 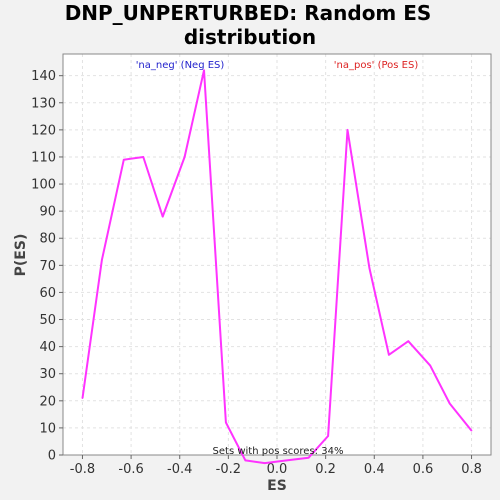 I want to click on y-tick-label: 90, so click(x=47, y=212).